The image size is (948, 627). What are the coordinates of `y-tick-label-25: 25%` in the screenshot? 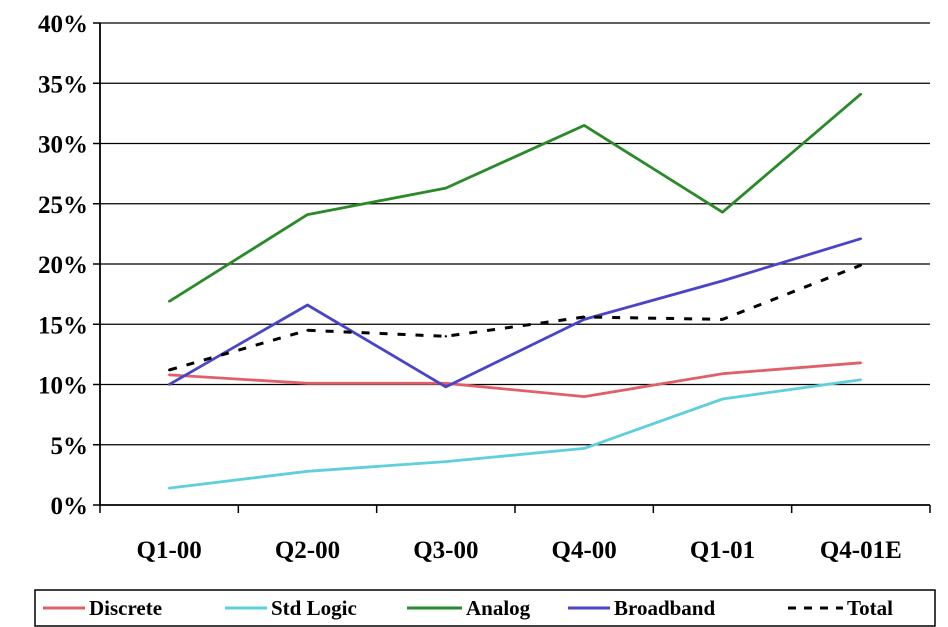 It's located at (63, 205).